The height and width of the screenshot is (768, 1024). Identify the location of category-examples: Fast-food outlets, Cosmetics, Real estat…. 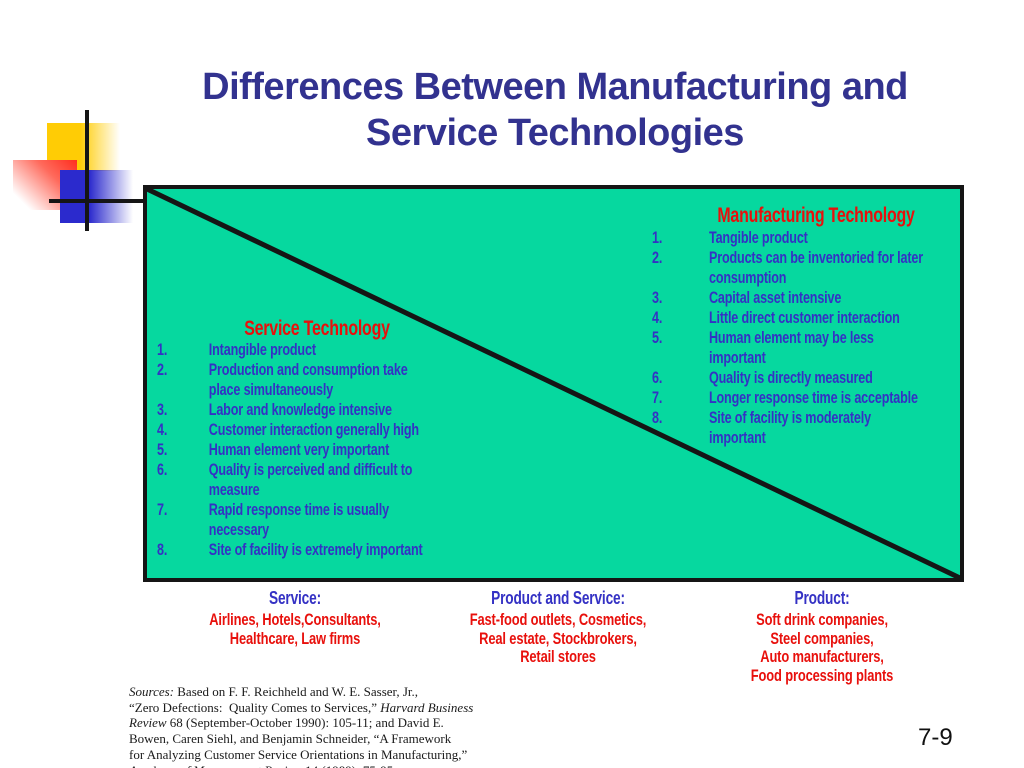
(558, 638).